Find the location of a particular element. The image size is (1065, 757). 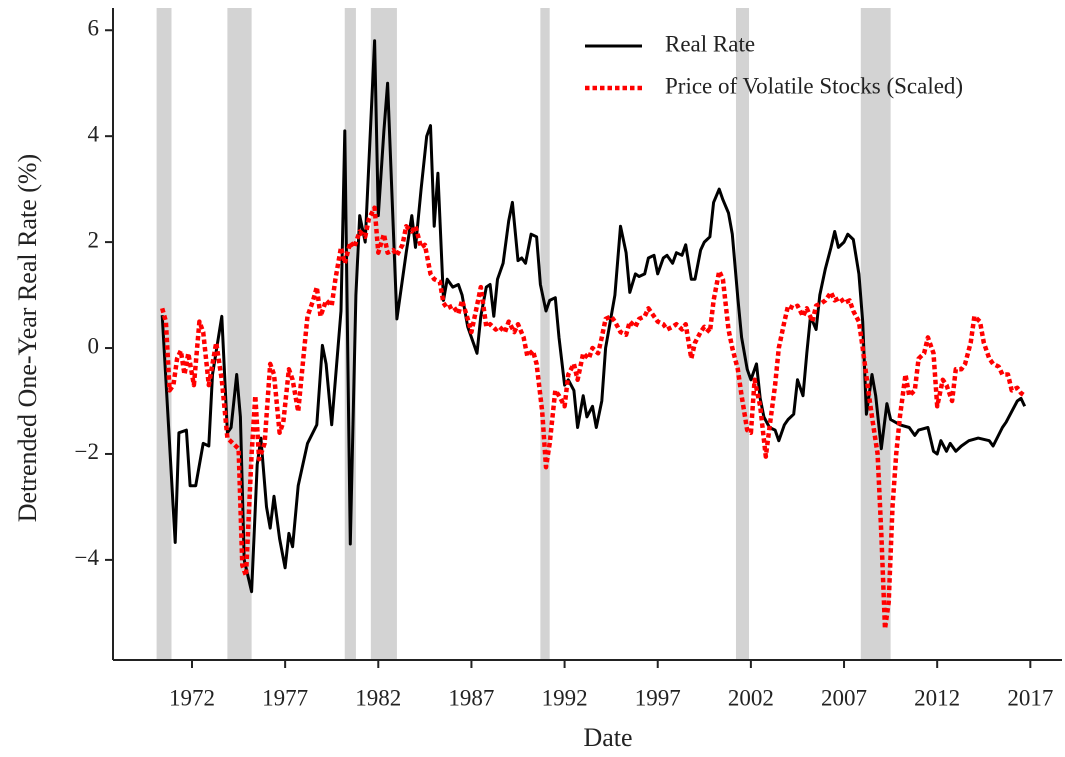

x-tick-label: 2007 is located at coordinates (844, 697).